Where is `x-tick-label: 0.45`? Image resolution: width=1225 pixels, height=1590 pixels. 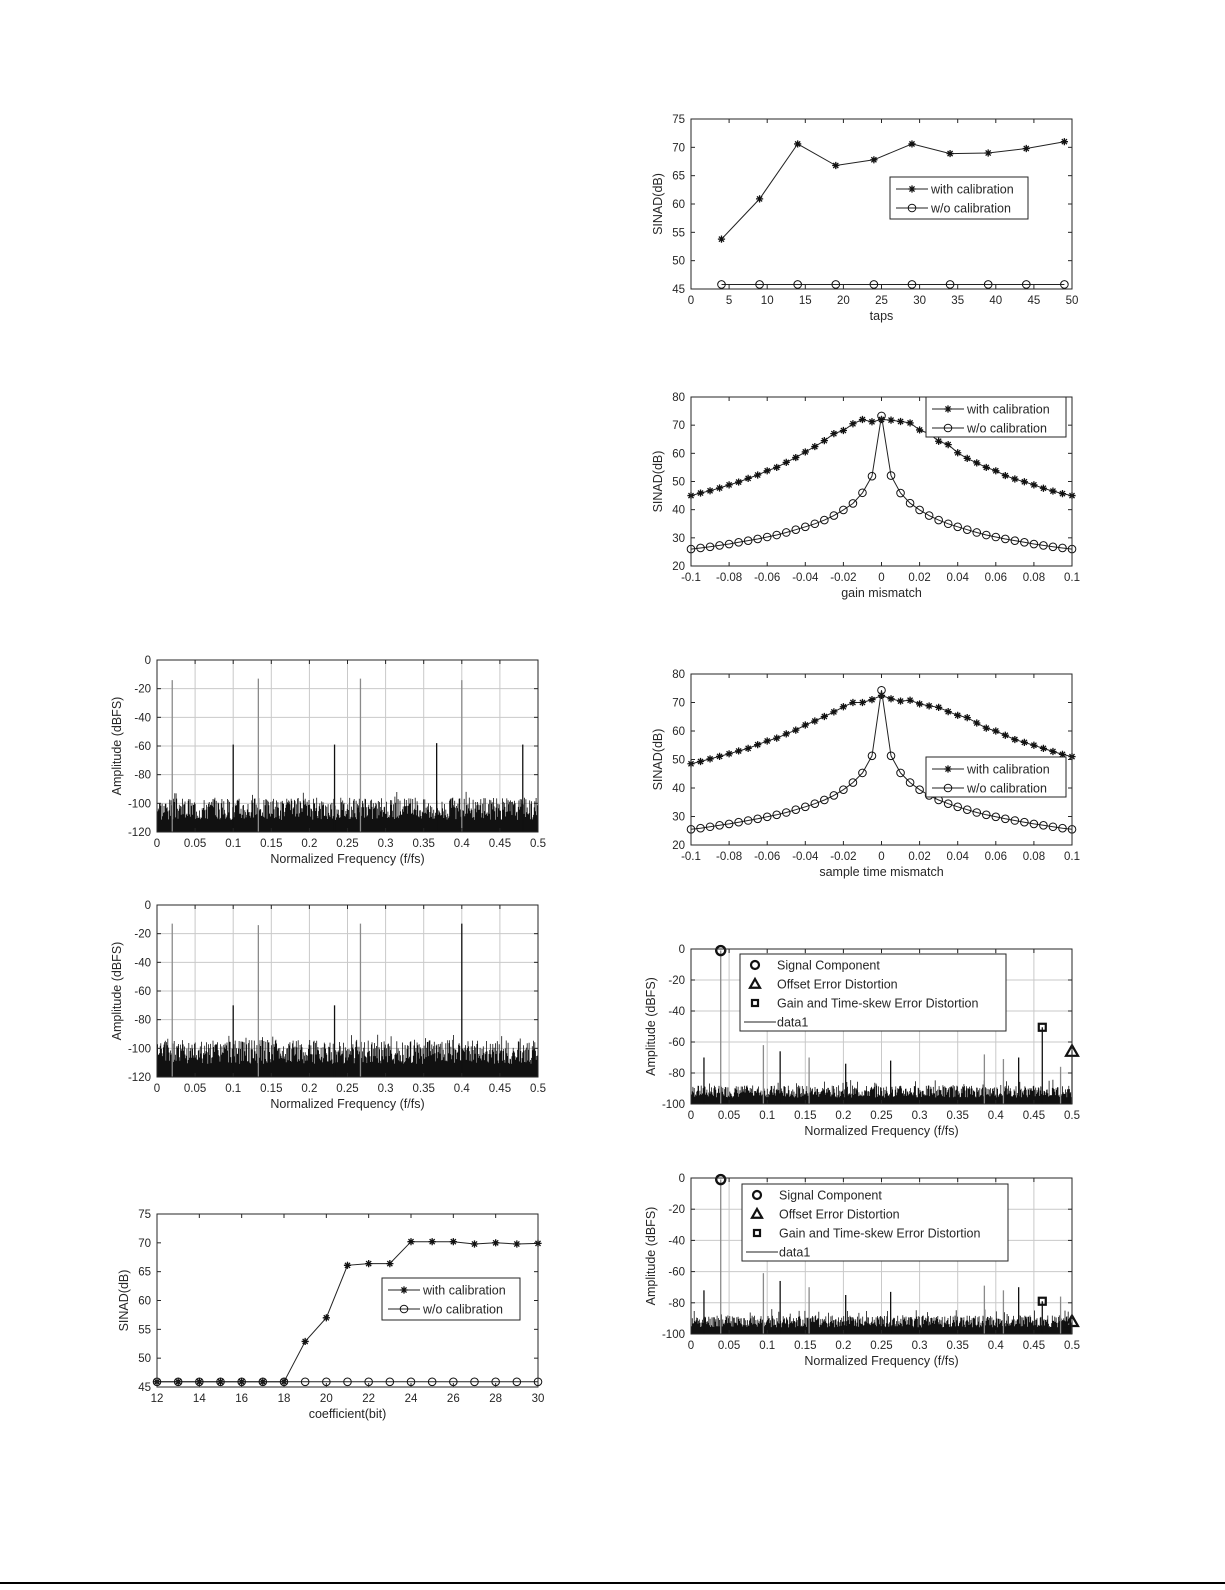 x-tick-label: 0.45 is located at coordinates (1034, 1116).